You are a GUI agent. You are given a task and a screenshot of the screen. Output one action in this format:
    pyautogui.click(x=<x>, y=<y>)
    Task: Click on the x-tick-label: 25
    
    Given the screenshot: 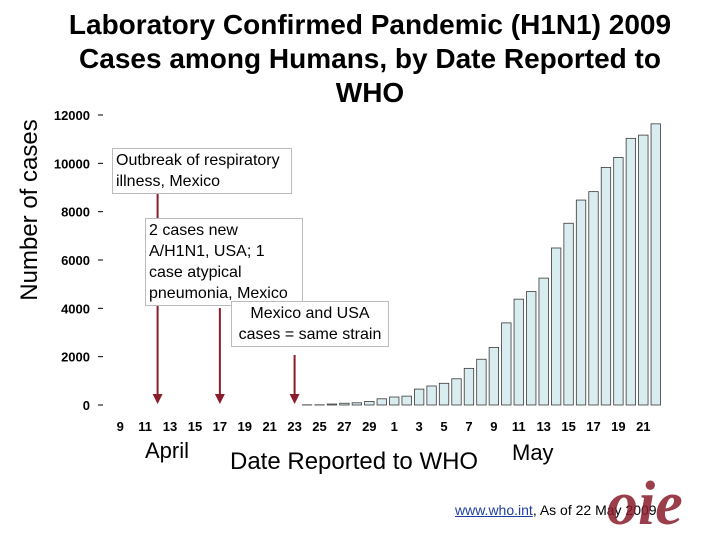 What is the action you would take?
    pyautogui.click(x=319, y=426)
    